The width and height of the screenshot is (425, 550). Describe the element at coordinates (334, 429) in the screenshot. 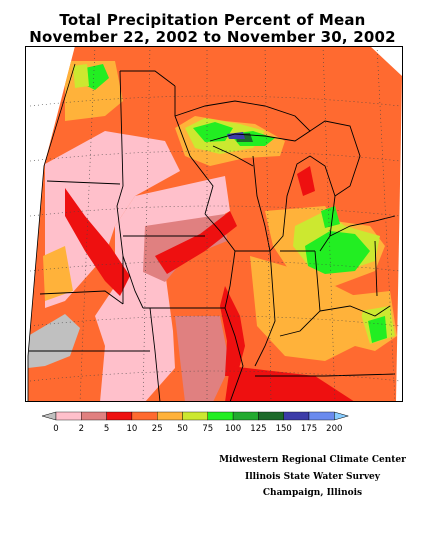

I see `legend-label-200: 200` at that location.